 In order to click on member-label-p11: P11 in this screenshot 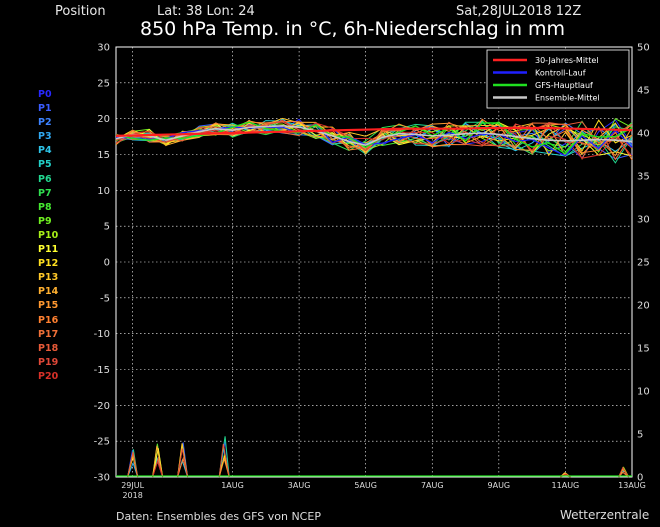, I will do `click(48, 250)`.